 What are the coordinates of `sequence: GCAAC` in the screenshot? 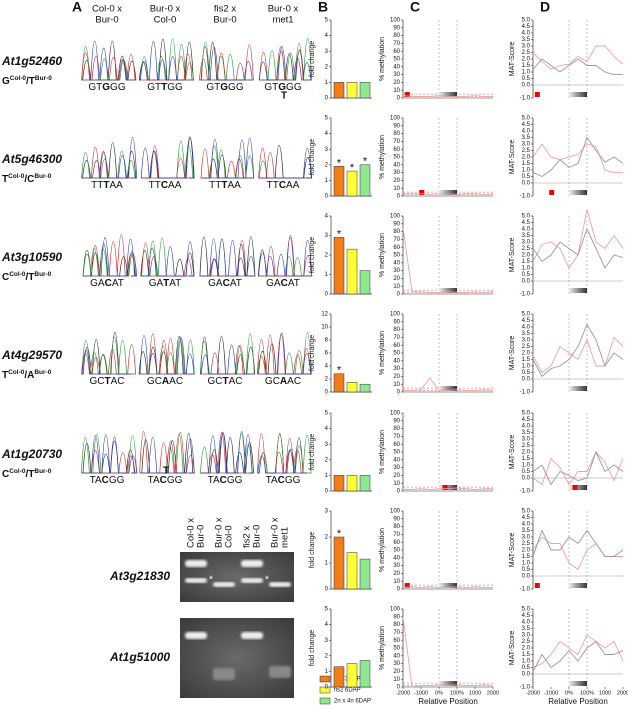 It's located at (283, 381).